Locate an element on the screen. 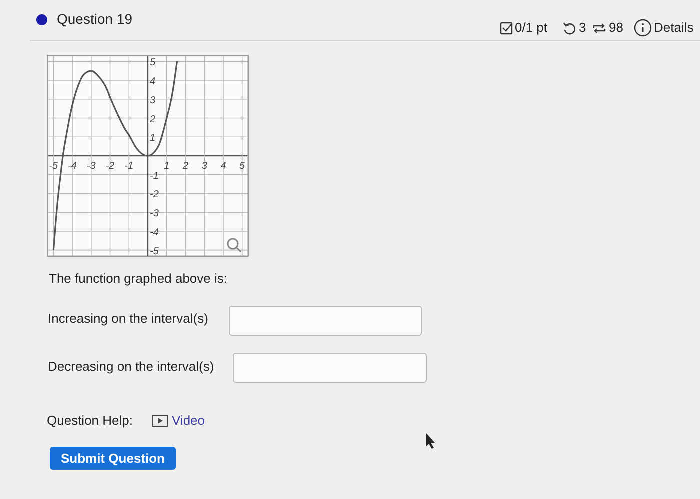 The image size is (700, 499). text: The function graphed above is: is located at coordinates (138, 278).